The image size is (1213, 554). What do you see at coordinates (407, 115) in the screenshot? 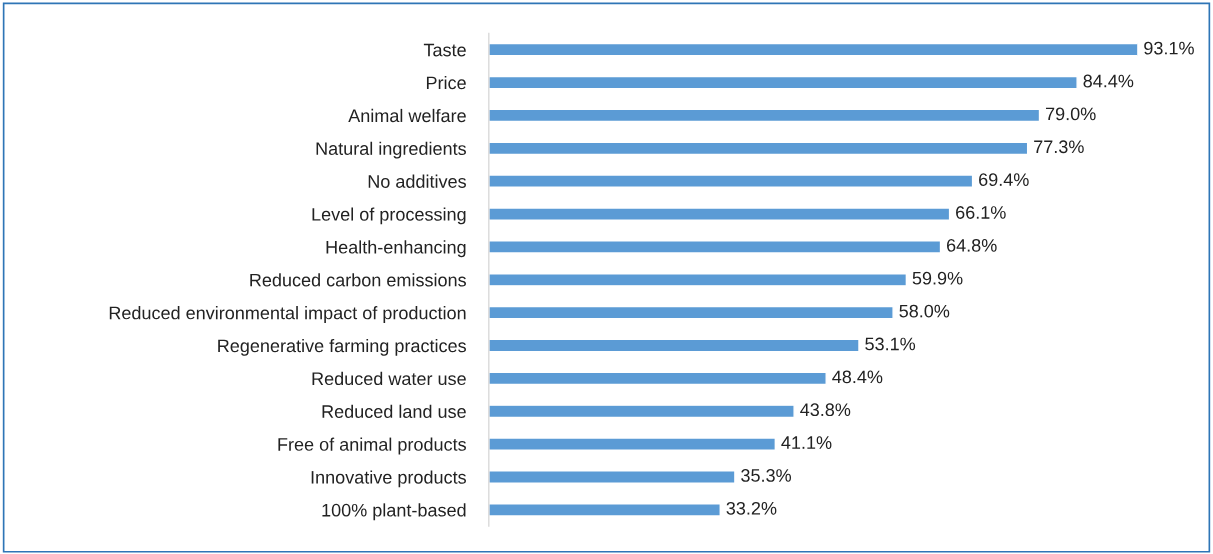
I see `y-tick-label: Animal welfare` at bounding box center [407, 115].